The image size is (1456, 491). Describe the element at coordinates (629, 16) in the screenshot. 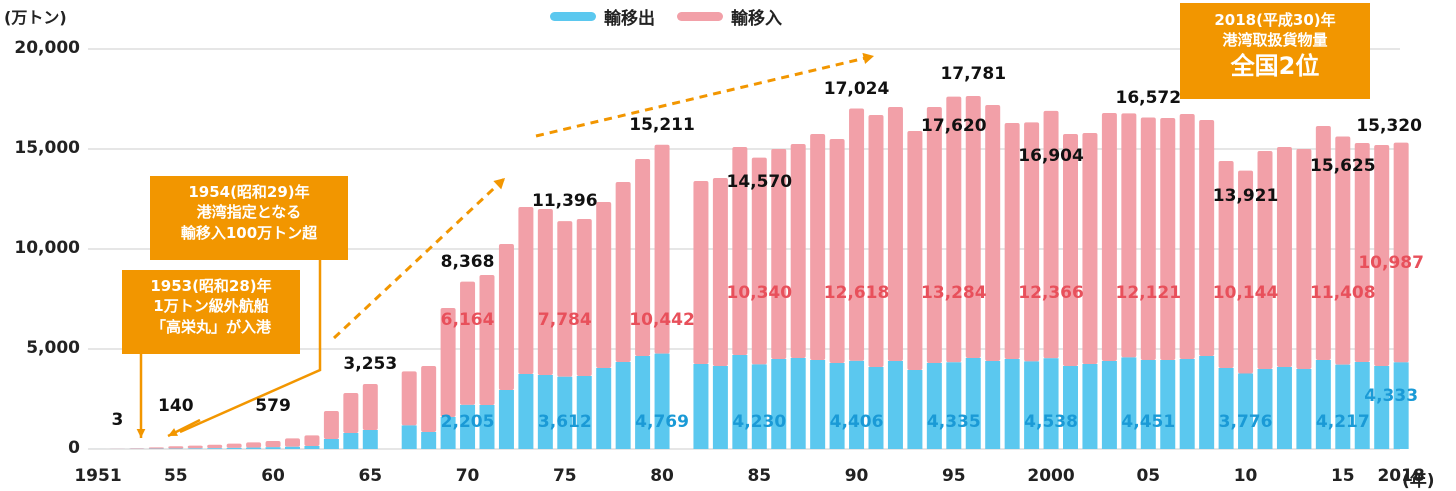

I see `legend-label-outbound: 輸移出` at that location.